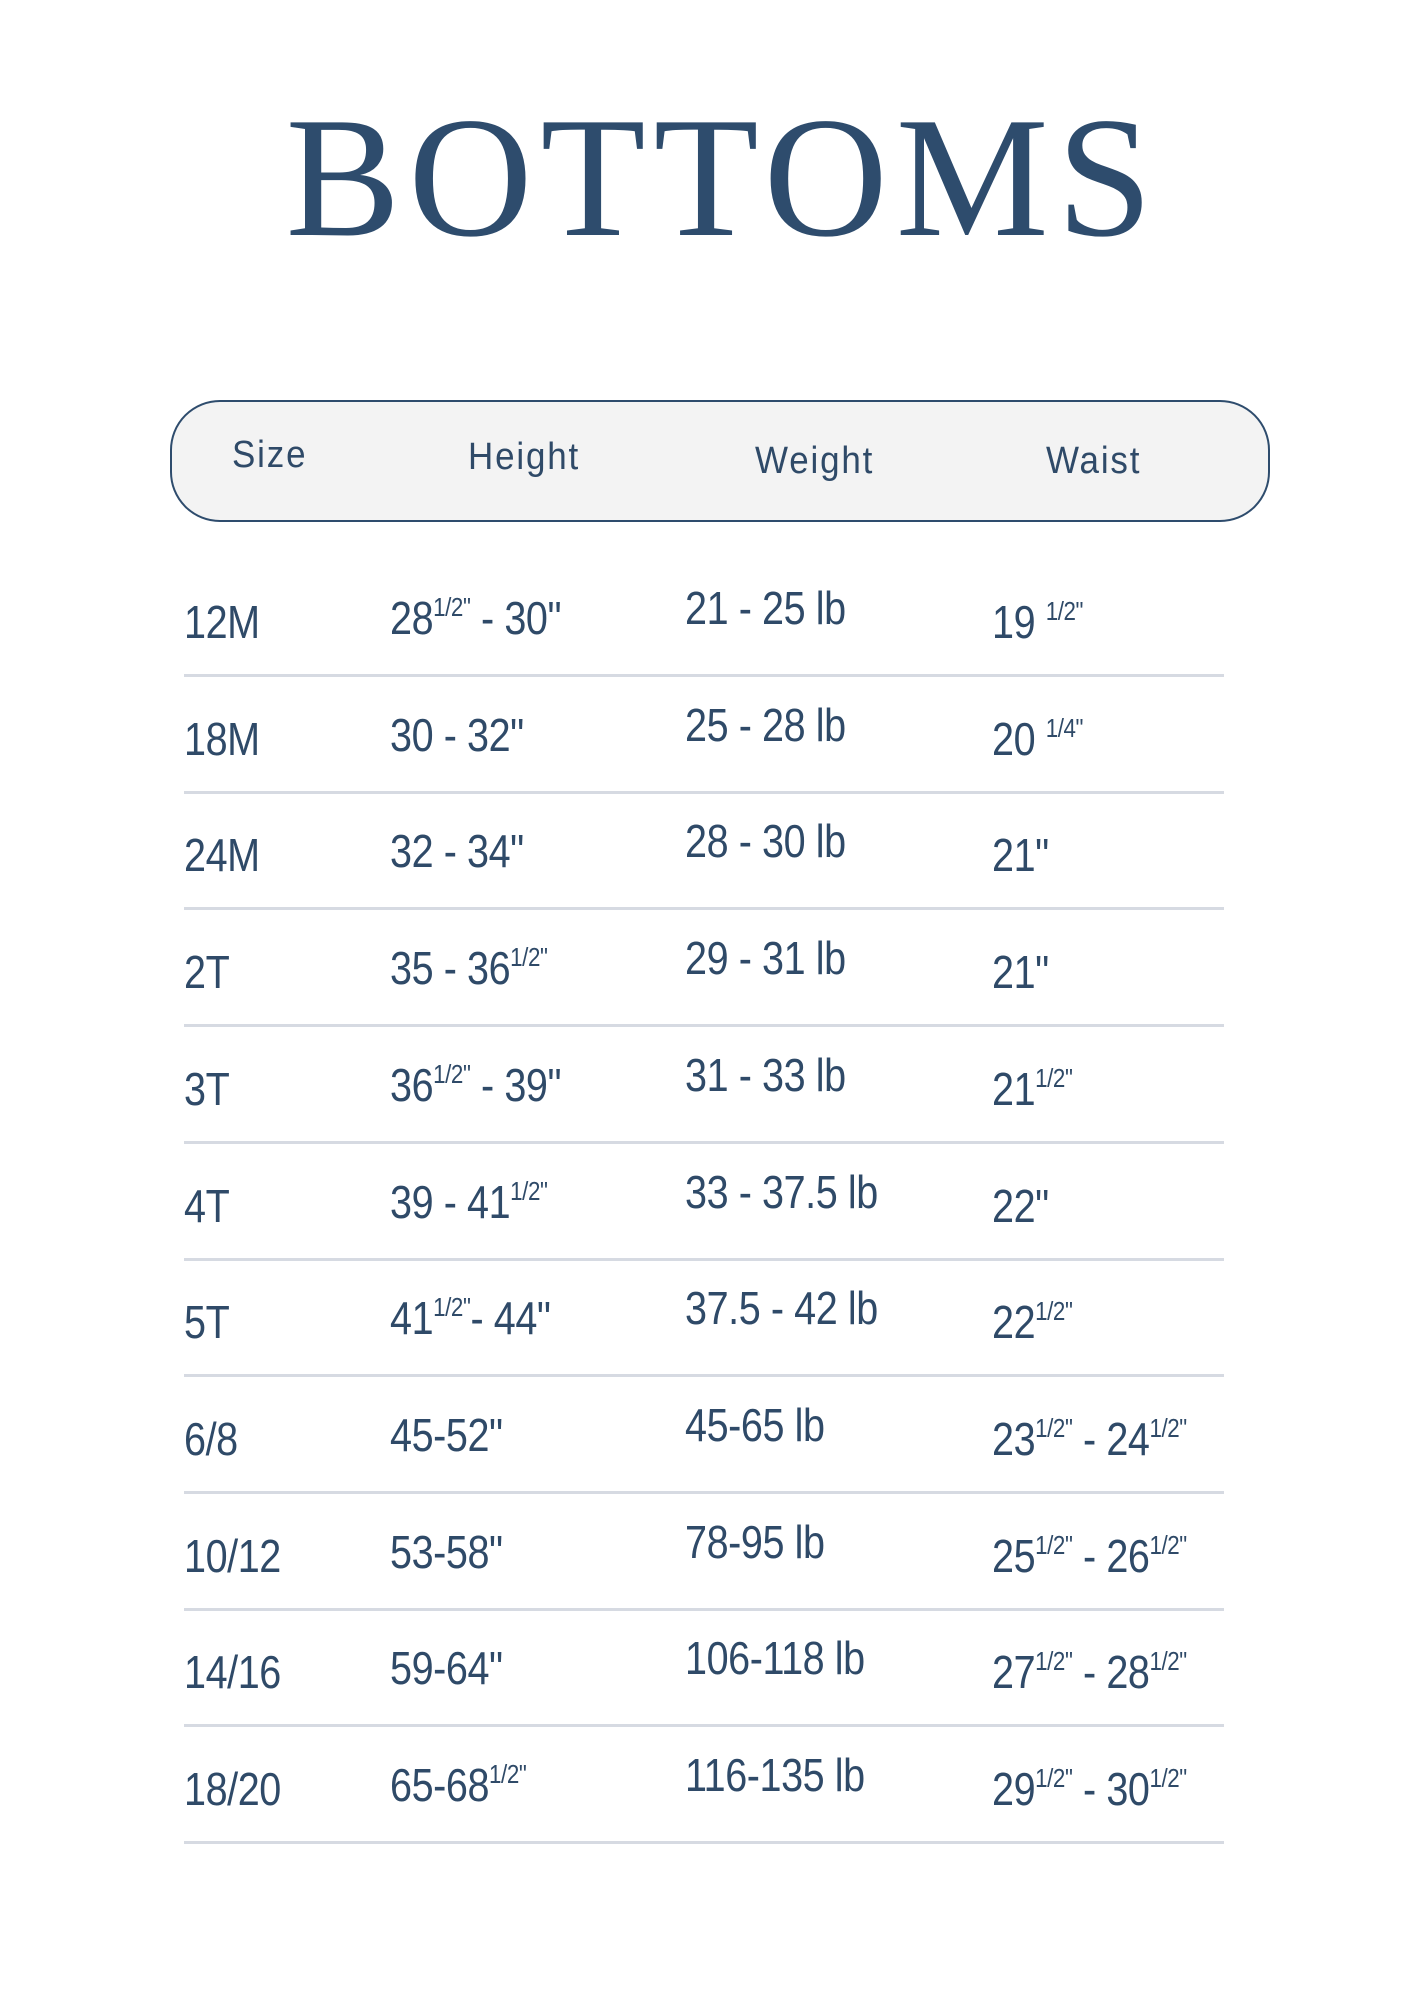 This screenshot has width=1428, height=2000. Describe the element at coordinates (524, 457) in the screenshot. I see `column-header-height: Height` at that location.